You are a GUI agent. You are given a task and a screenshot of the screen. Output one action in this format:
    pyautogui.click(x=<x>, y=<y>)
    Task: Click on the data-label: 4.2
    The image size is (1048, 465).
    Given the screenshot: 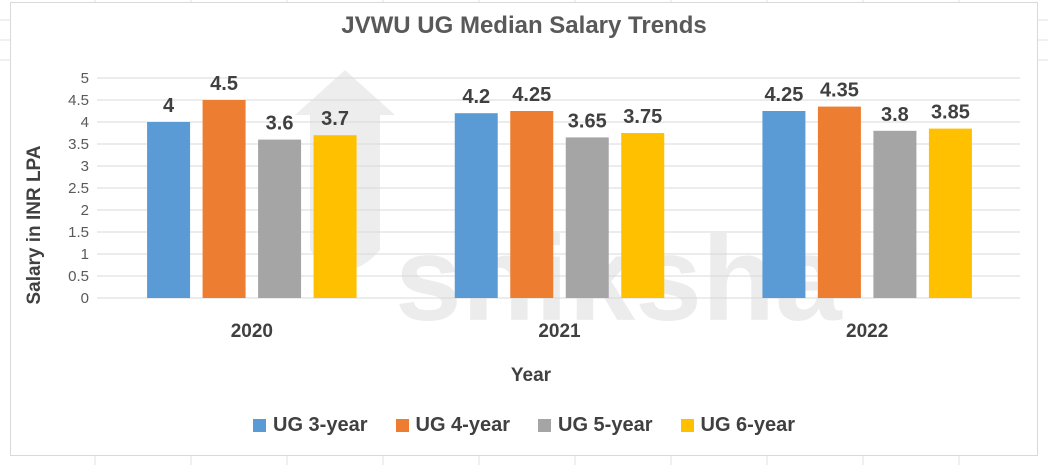 What is the action you would take?
    pyautogui.click(x=476, y=97)
    